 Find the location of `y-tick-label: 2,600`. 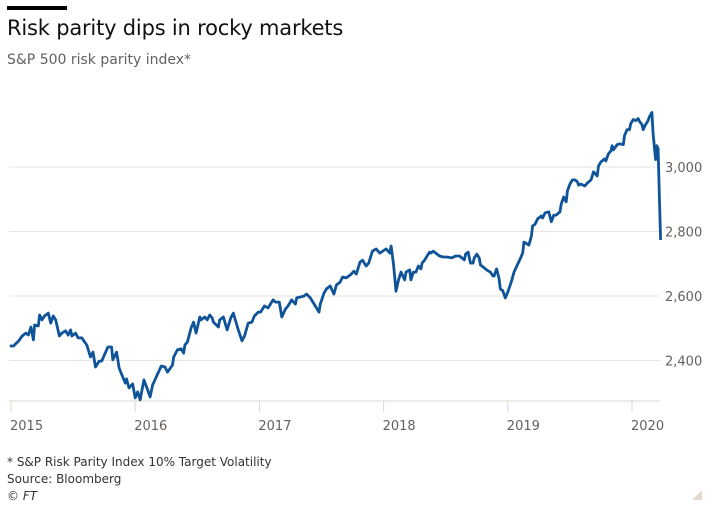

y-tick-label: 2,600 is located at coordinates (683, 297).